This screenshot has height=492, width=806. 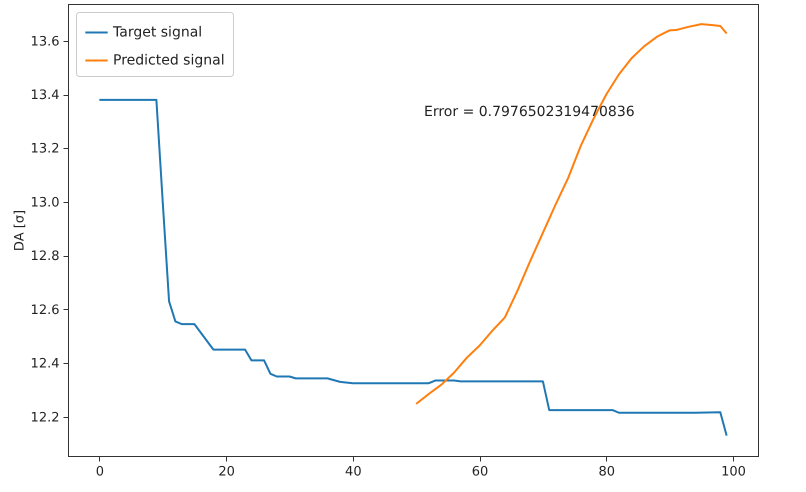 What do you see at coordinates (45, 202) in the screenshot?
I see `y-tick-label: 13.0` at bounding box center [45, 202].